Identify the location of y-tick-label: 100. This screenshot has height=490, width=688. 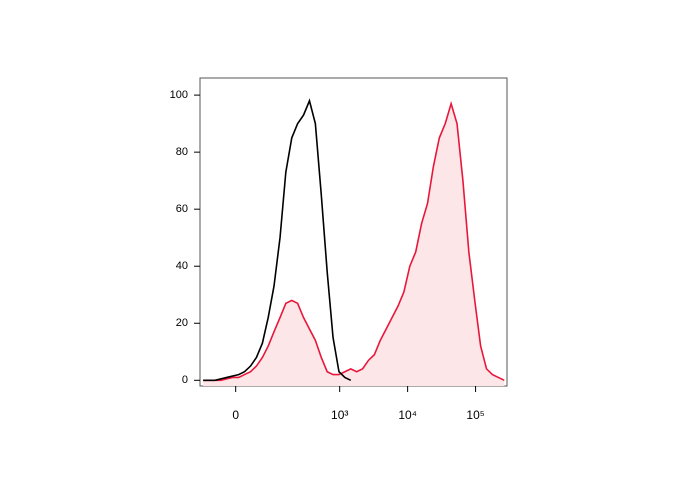
(179, 95).